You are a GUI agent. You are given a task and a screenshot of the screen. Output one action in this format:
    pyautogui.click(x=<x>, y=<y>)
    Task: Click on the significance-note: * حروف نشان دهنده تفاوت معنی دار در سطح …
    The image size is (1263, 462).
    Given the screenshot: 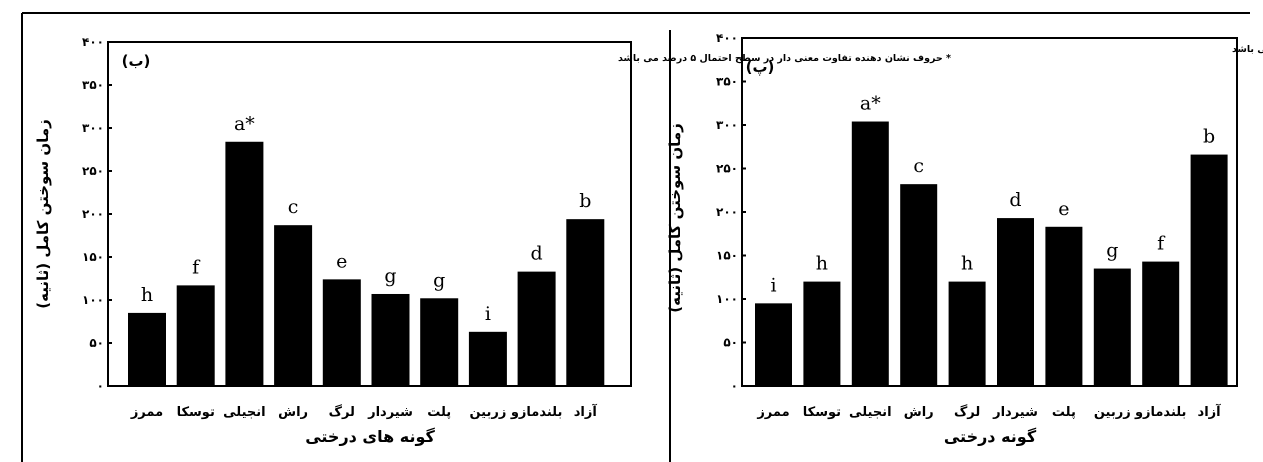 What is the action you would take?
    pyautogui.click(x=784, y=58)
    